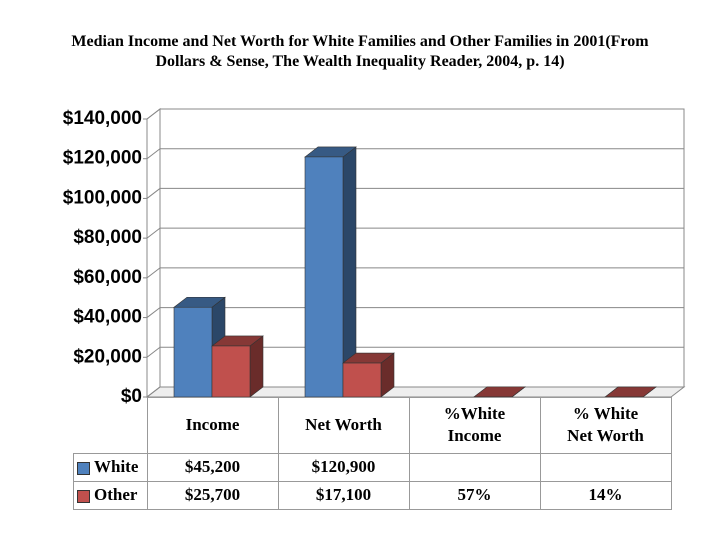  What do you see at coordinates (102, 118) in the screenshot?
I see `y-tick-label: $140,000` at bounding box center [102, 118].